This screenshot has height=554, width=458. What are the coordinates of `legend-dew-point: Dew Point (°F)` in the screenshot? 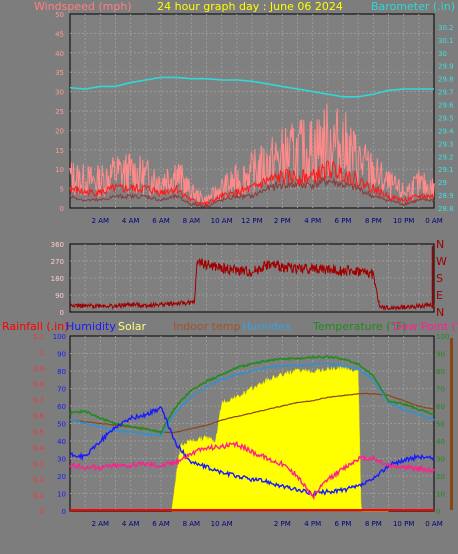 It's located at (425, 326).